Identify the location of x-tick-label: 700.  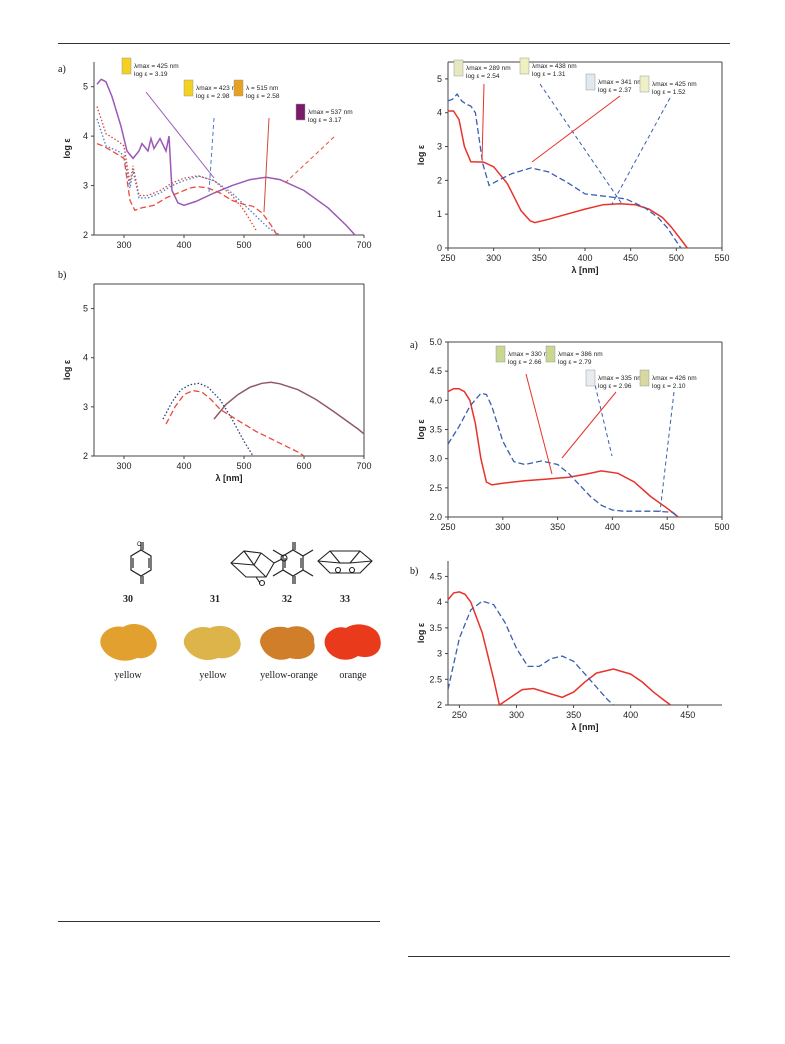
(363, 466).